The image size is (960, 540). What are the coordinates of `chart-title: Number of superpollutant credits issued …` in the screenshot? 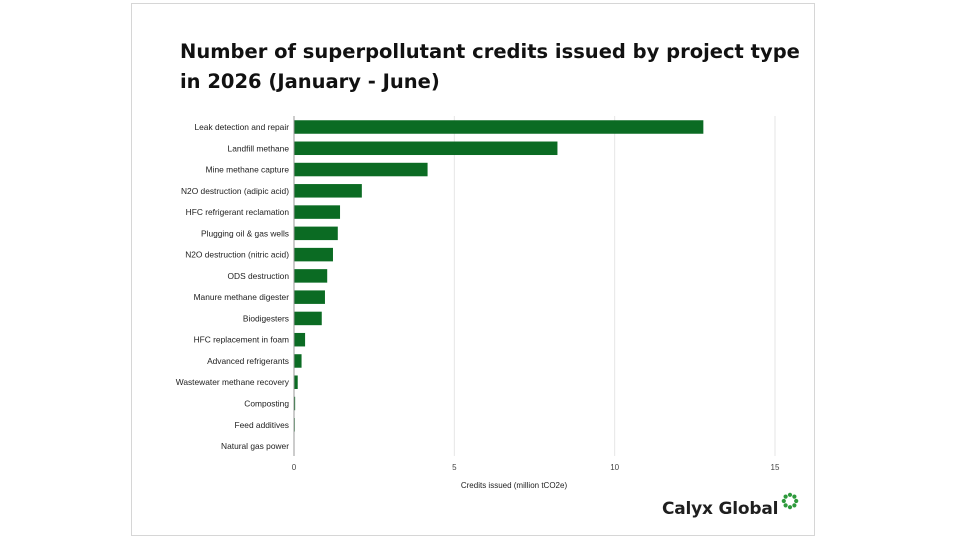 It's located at (490, 66).